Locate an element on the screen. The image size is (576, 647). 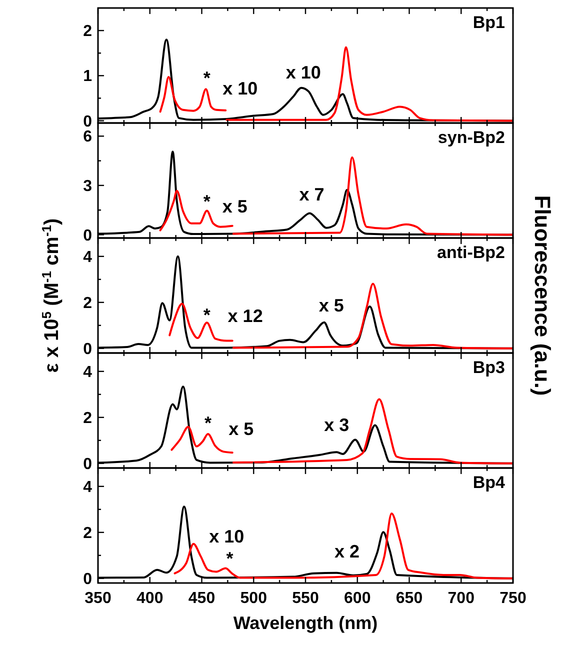
x-tick-label: 500 is located at coordinates (254, 598).